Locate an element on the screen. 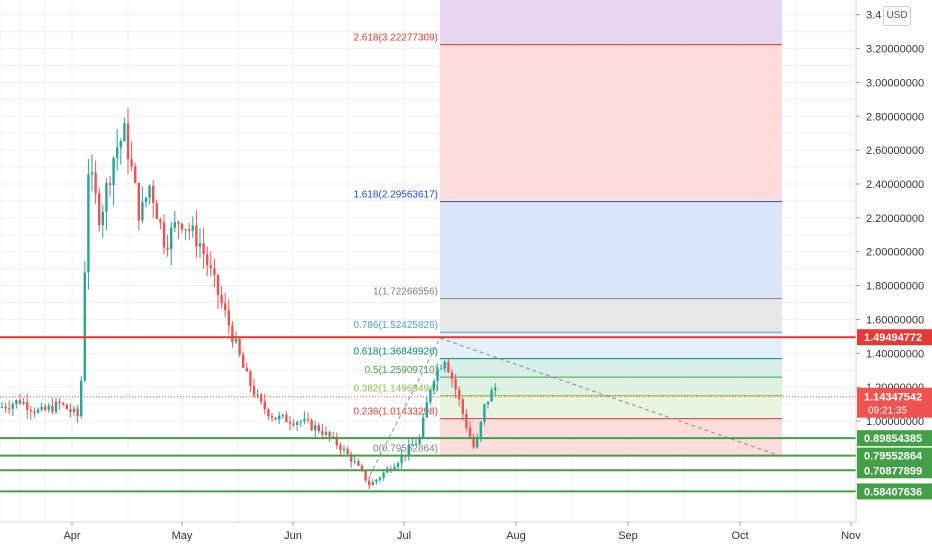  price-tick-label: 2.60000000 is located at coordinates (895, 151).